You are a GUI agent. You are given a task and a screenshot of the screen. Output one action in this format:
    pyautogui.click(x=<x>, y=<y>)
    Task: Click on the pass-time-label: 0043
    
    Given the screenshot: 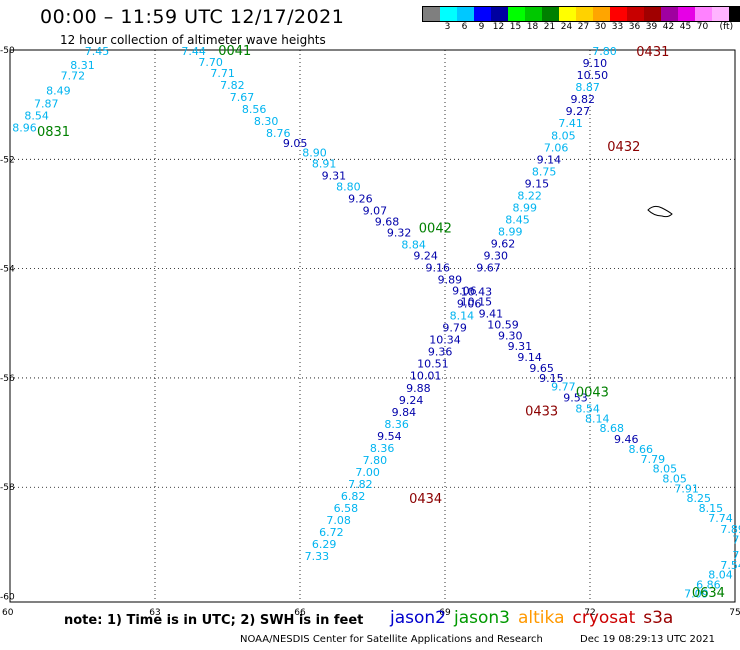 What is the action you would take?
    pyautogui.click(x=592, y=393)
    